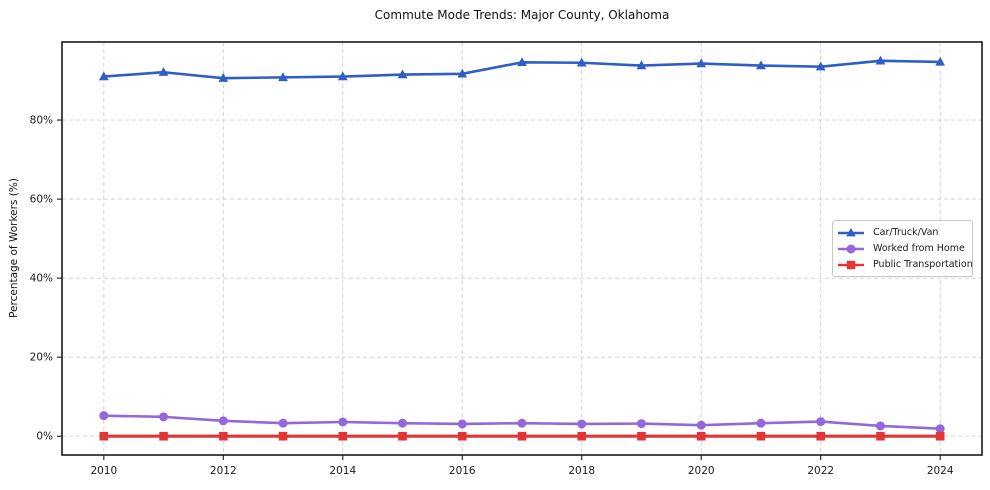 The width and height of the screenshot is (990, 490). Describe the element at coordinates (41, 358) in the screenshot. I see `y-tick-label: 20%` at that location.